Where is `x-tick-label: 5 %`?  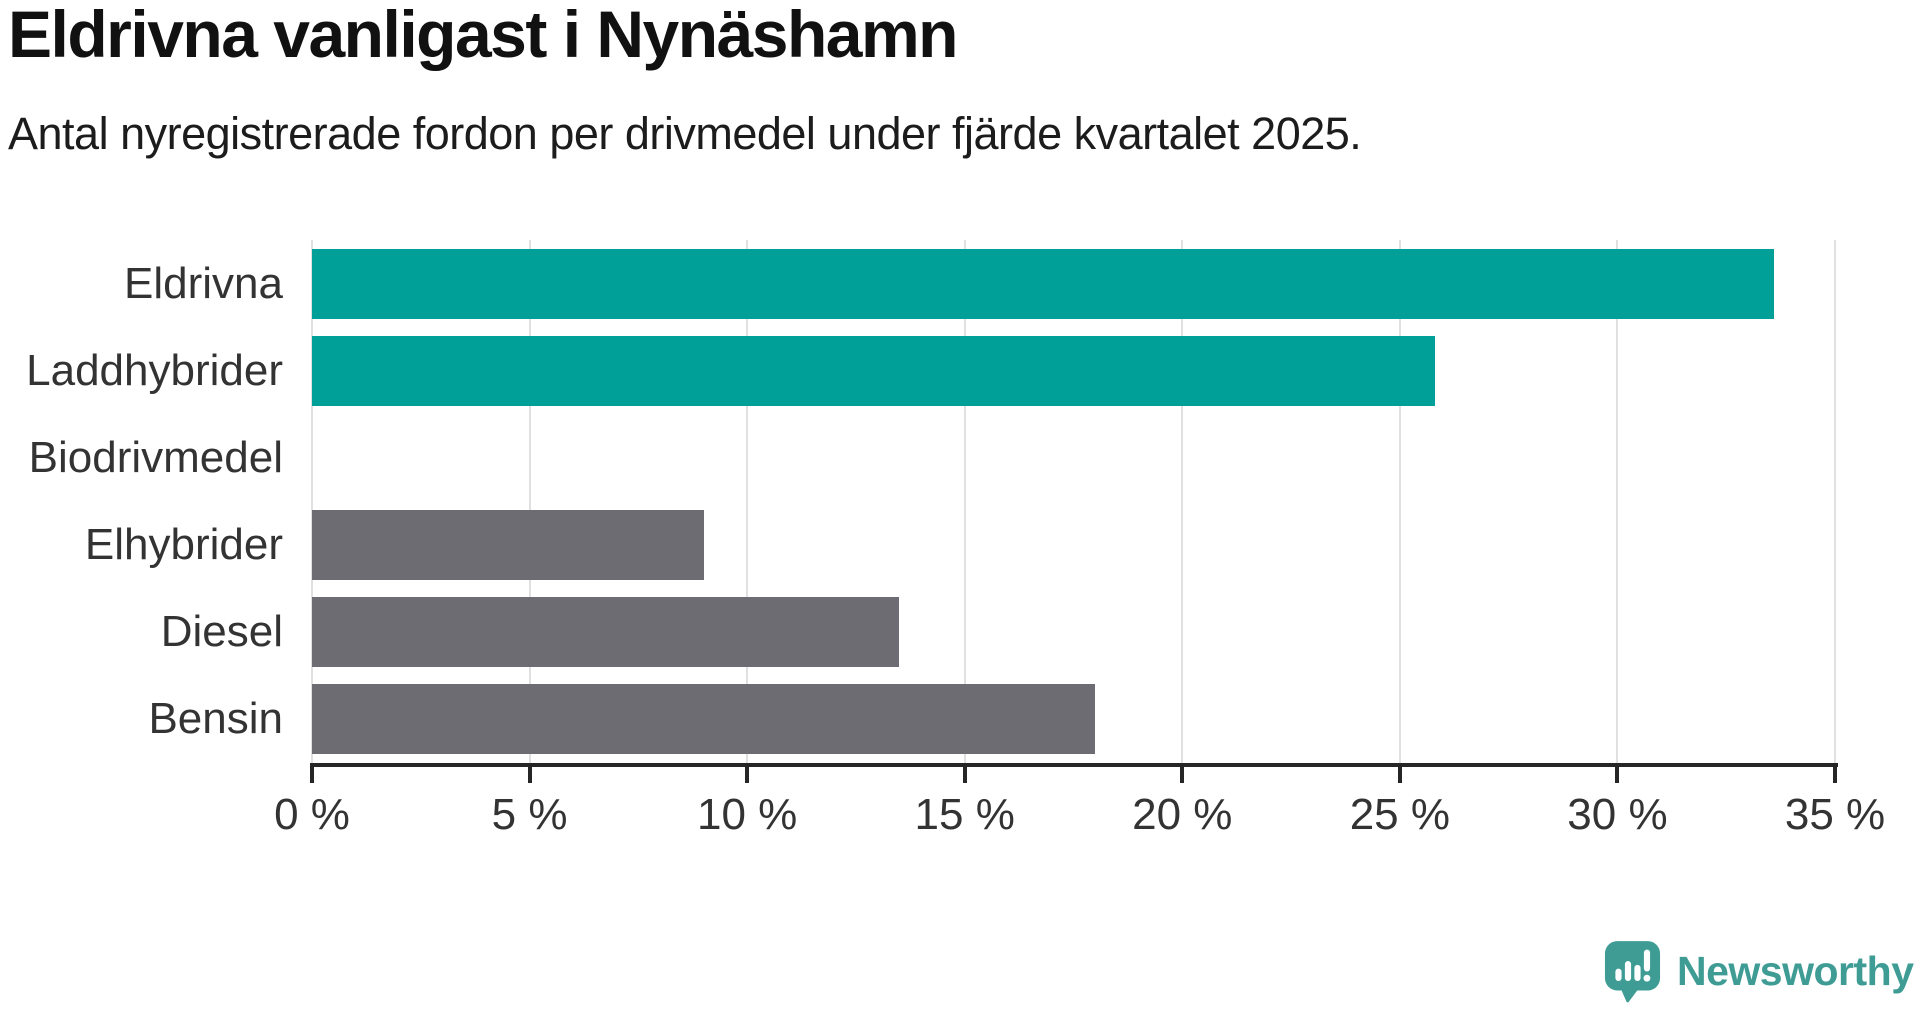
x-tick-label: 5 % is located at coordinates (529, 814).